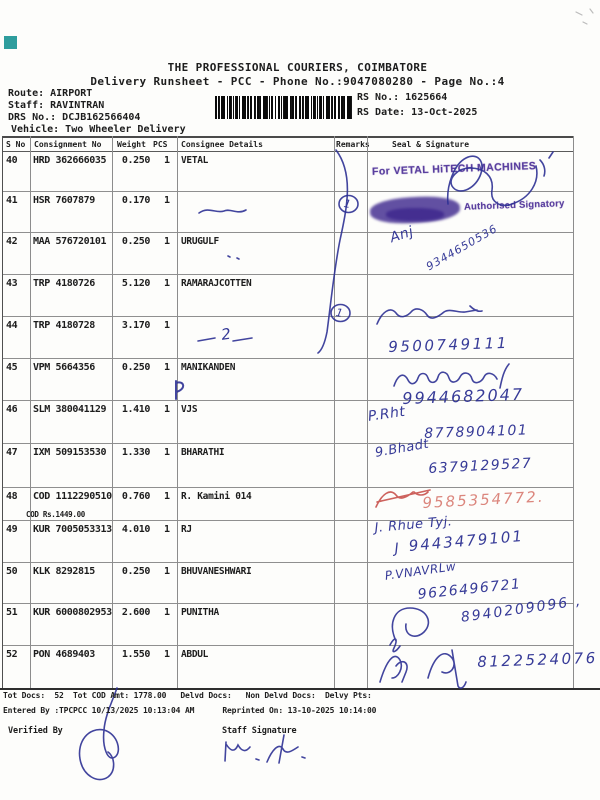  What do you see at coordinates (50, 93) in the screenshot?
I see `route-line: Route: AIRPORT` at bounding box center [50, 93].